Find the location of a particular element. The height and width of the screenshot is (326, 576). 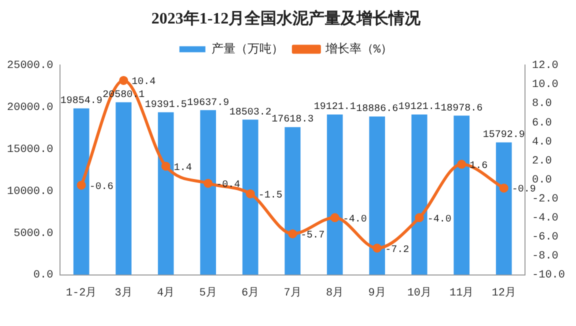

x-tick-label: 10月 is located at coordinates (419, 293).